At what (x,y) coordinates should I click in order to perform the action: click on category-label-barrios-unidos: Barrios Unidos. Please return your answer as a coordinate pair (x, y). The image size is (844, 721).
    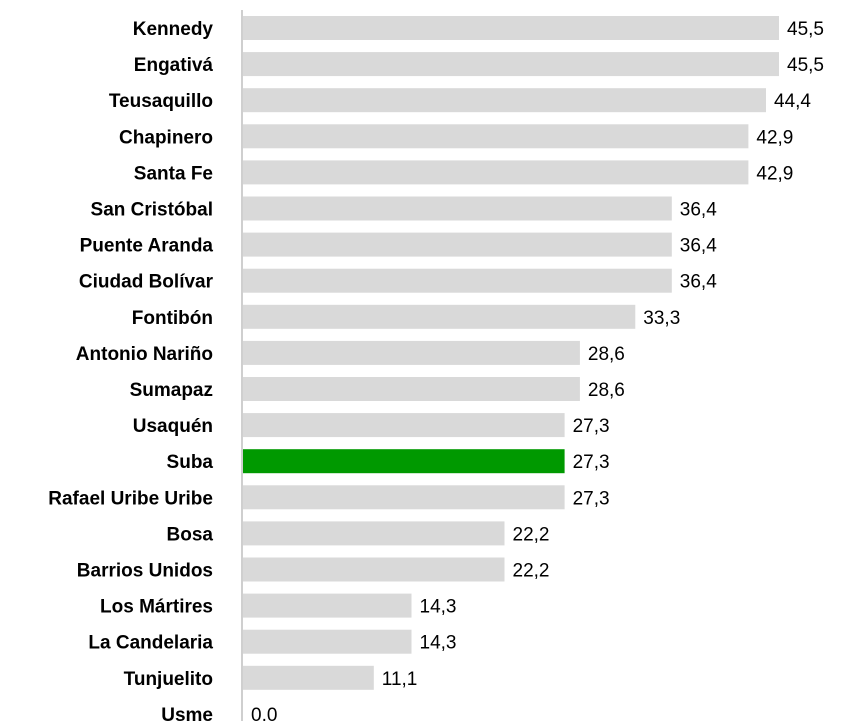
    Looking at the image, I should click on (145, 571).